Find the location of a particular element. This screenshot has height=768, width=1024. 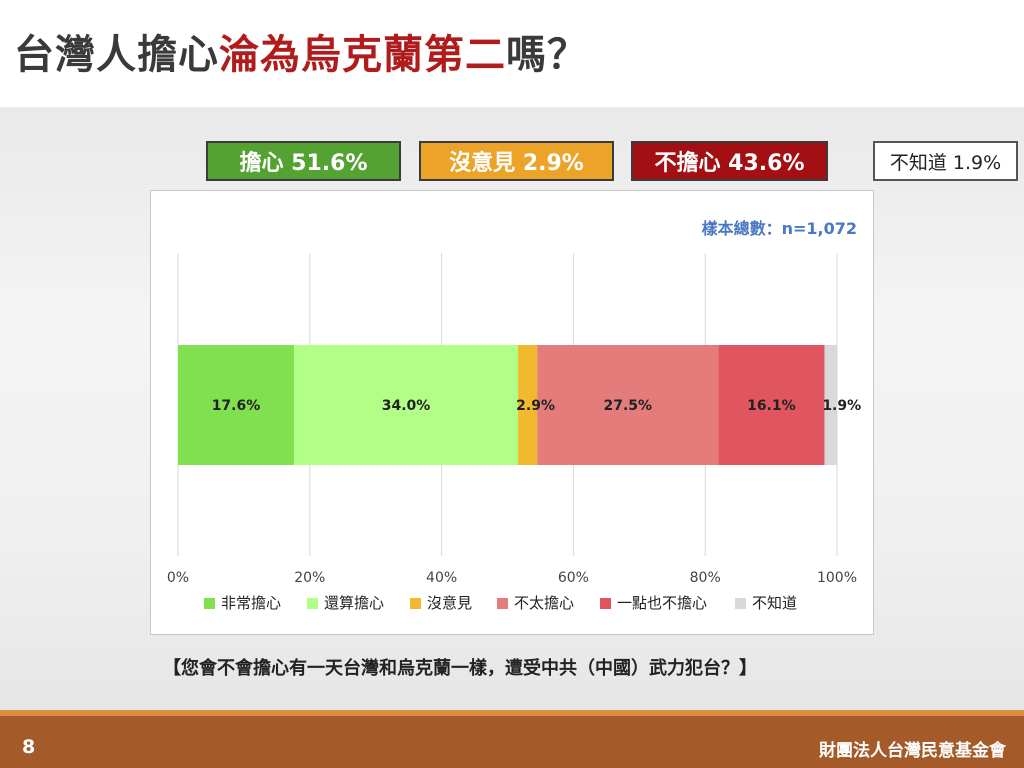

data-label: 34.0% is located at coordinates (406, 406).